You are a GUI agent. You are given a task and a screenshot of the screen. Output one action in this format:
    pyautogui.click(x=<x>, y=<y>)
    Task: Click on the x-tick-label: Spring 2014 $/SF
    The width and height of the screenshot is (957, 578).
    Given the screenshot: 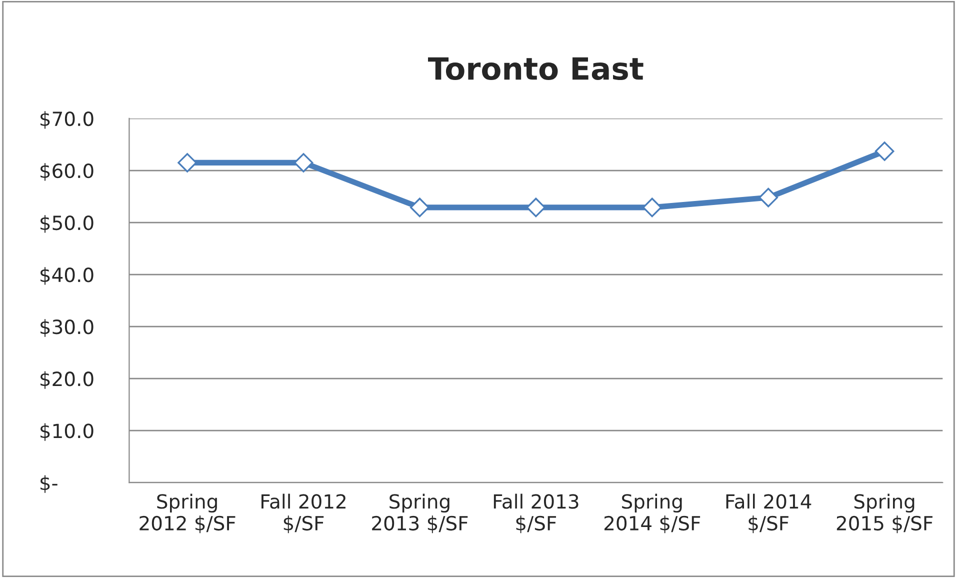 What is the action you would take?
    pyautogui.click(x=652, y=514)
    